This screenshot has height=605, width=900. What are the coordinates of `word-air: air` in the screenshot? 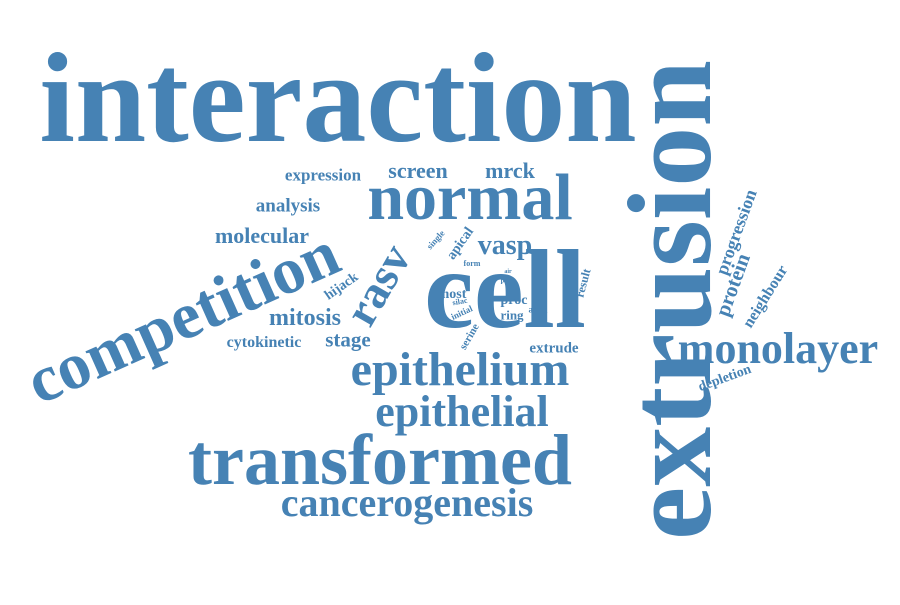 It's located at (508, 272).